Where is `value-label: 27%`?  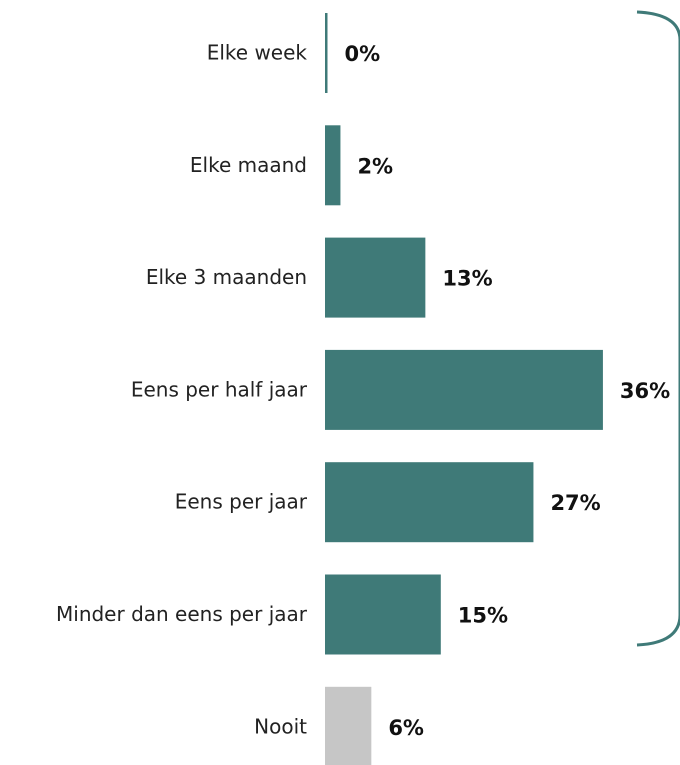
value-label: 27% is located at coordinates (575, 503).